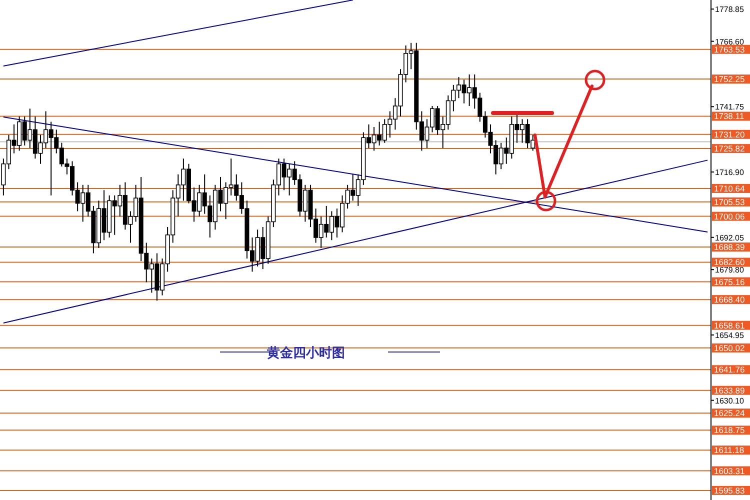  I want to click on ref-line-label: 1763.53, so click(729, 49).